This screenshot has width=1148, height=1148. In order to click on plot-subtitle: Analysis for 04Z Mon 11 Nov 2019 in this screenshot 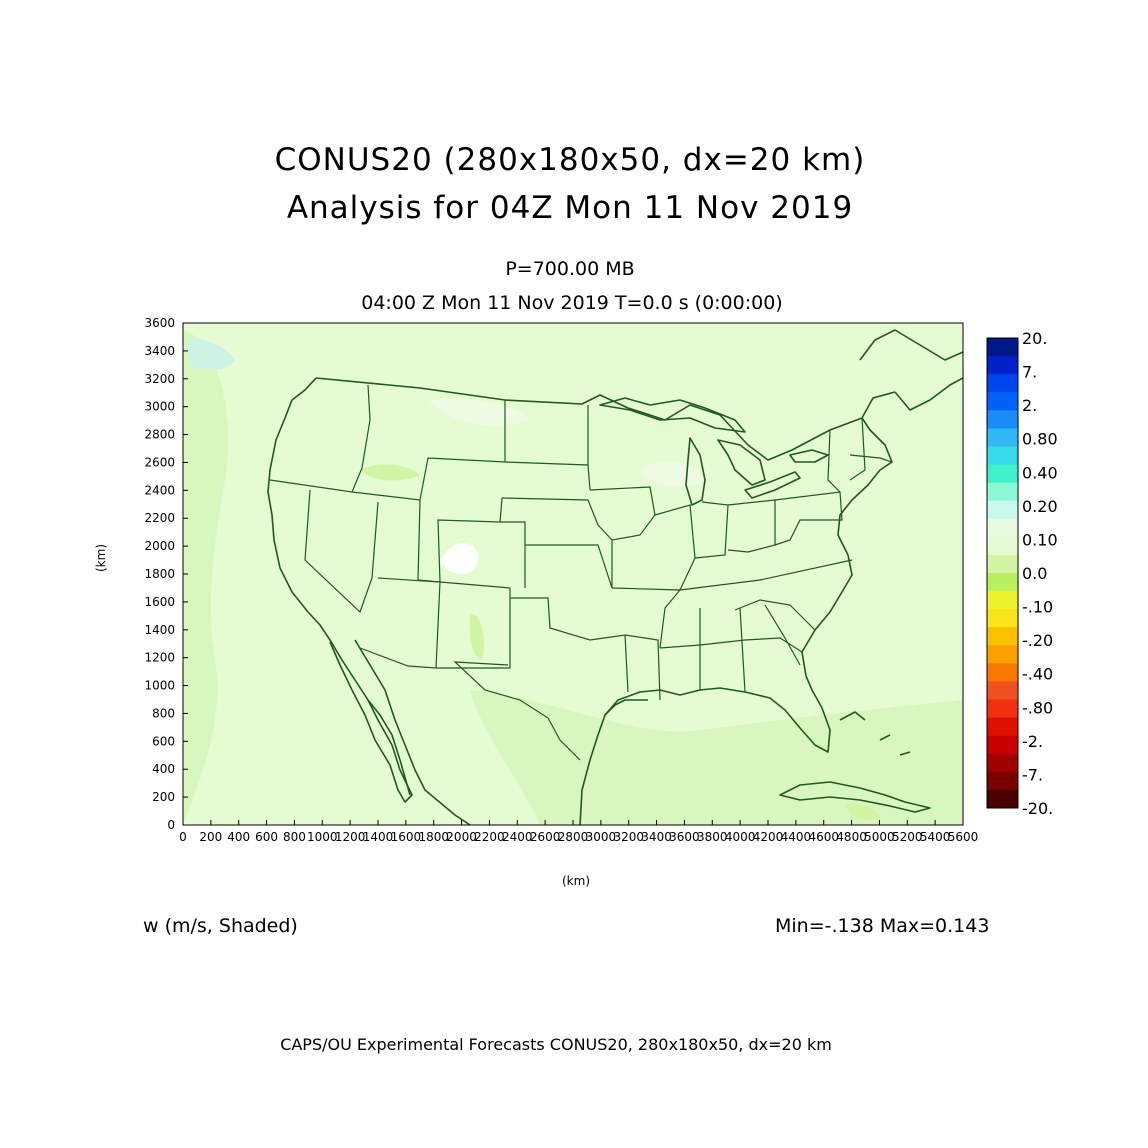, I will do `click(570, 208)`.